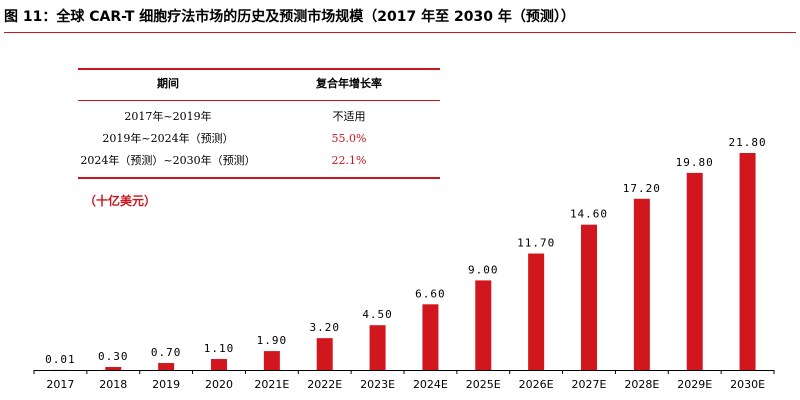 This screenshot has width=800, height=400. I want to click on table-row: 2017年~2019年 不适用, so click(259, 117).